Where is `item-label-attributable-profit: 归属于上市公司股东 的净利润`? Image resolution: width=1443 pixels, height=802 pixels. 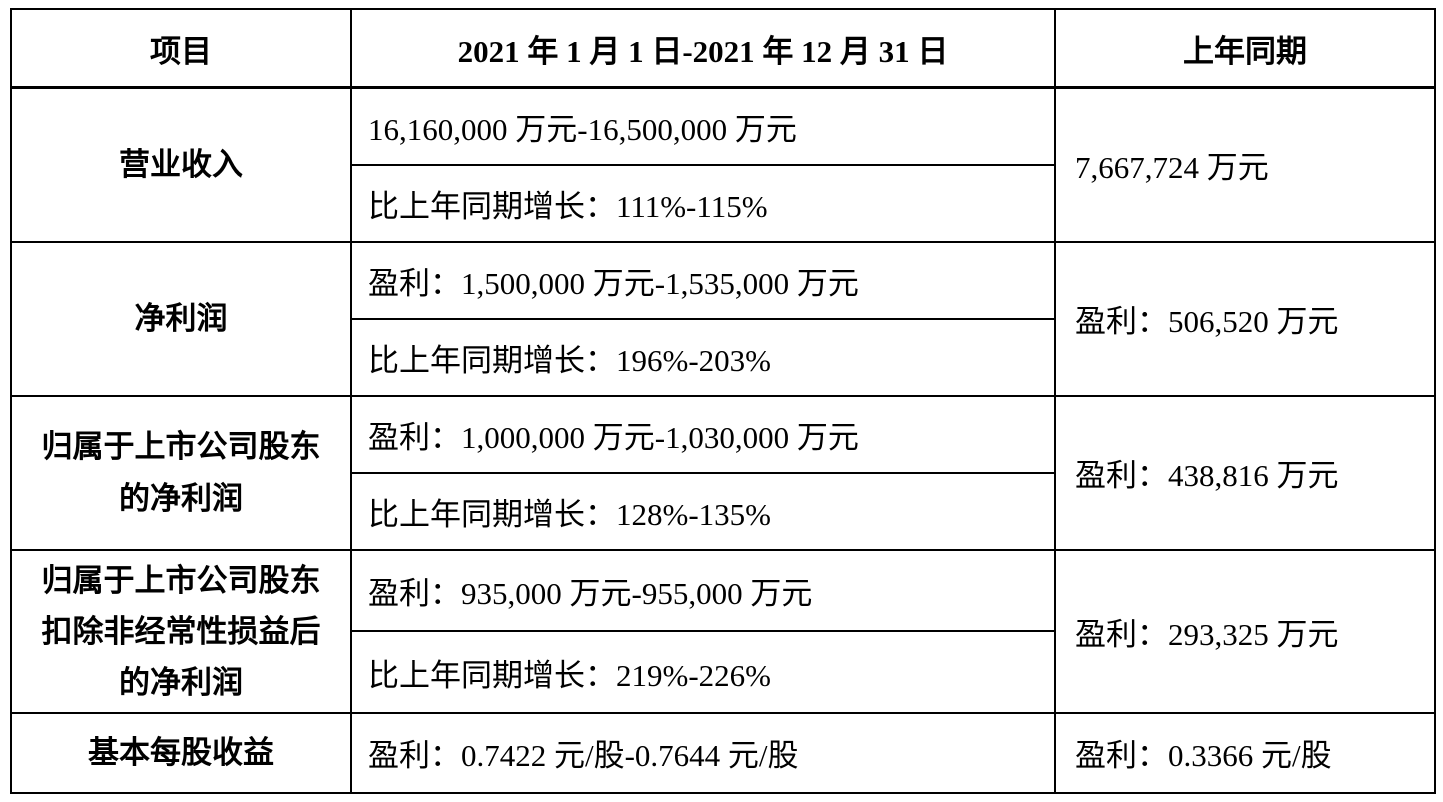 item-label-attributable-profit: 归属于上市公司股东 的净利润 is located at coordinates (181, 472).